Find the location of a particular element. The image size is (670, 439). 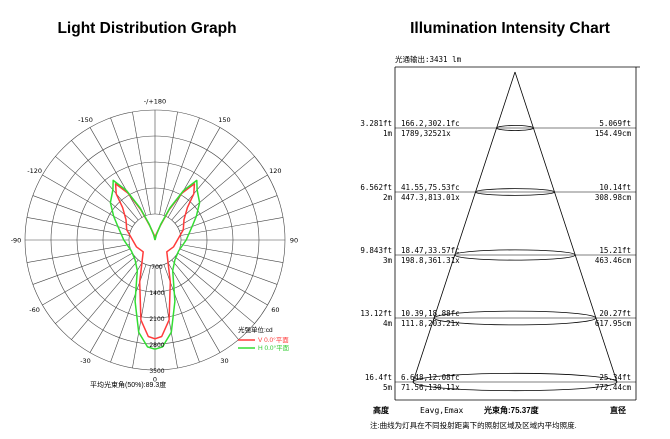

angle-label: -30 is located at coordinates (85, 361).